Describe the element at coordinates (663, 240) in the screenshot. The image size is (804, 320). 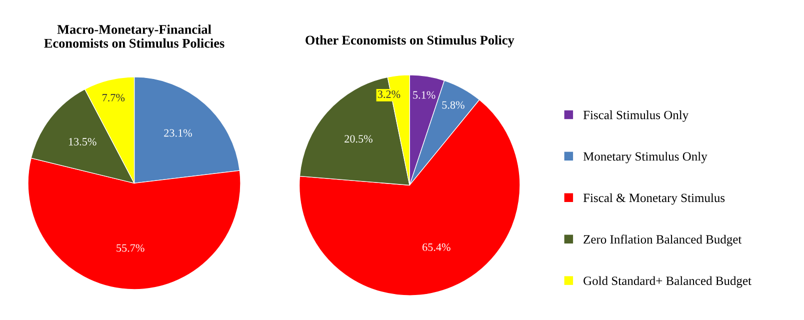
I see `legend-label: Zero Inflation Balanced Budget` at that location.